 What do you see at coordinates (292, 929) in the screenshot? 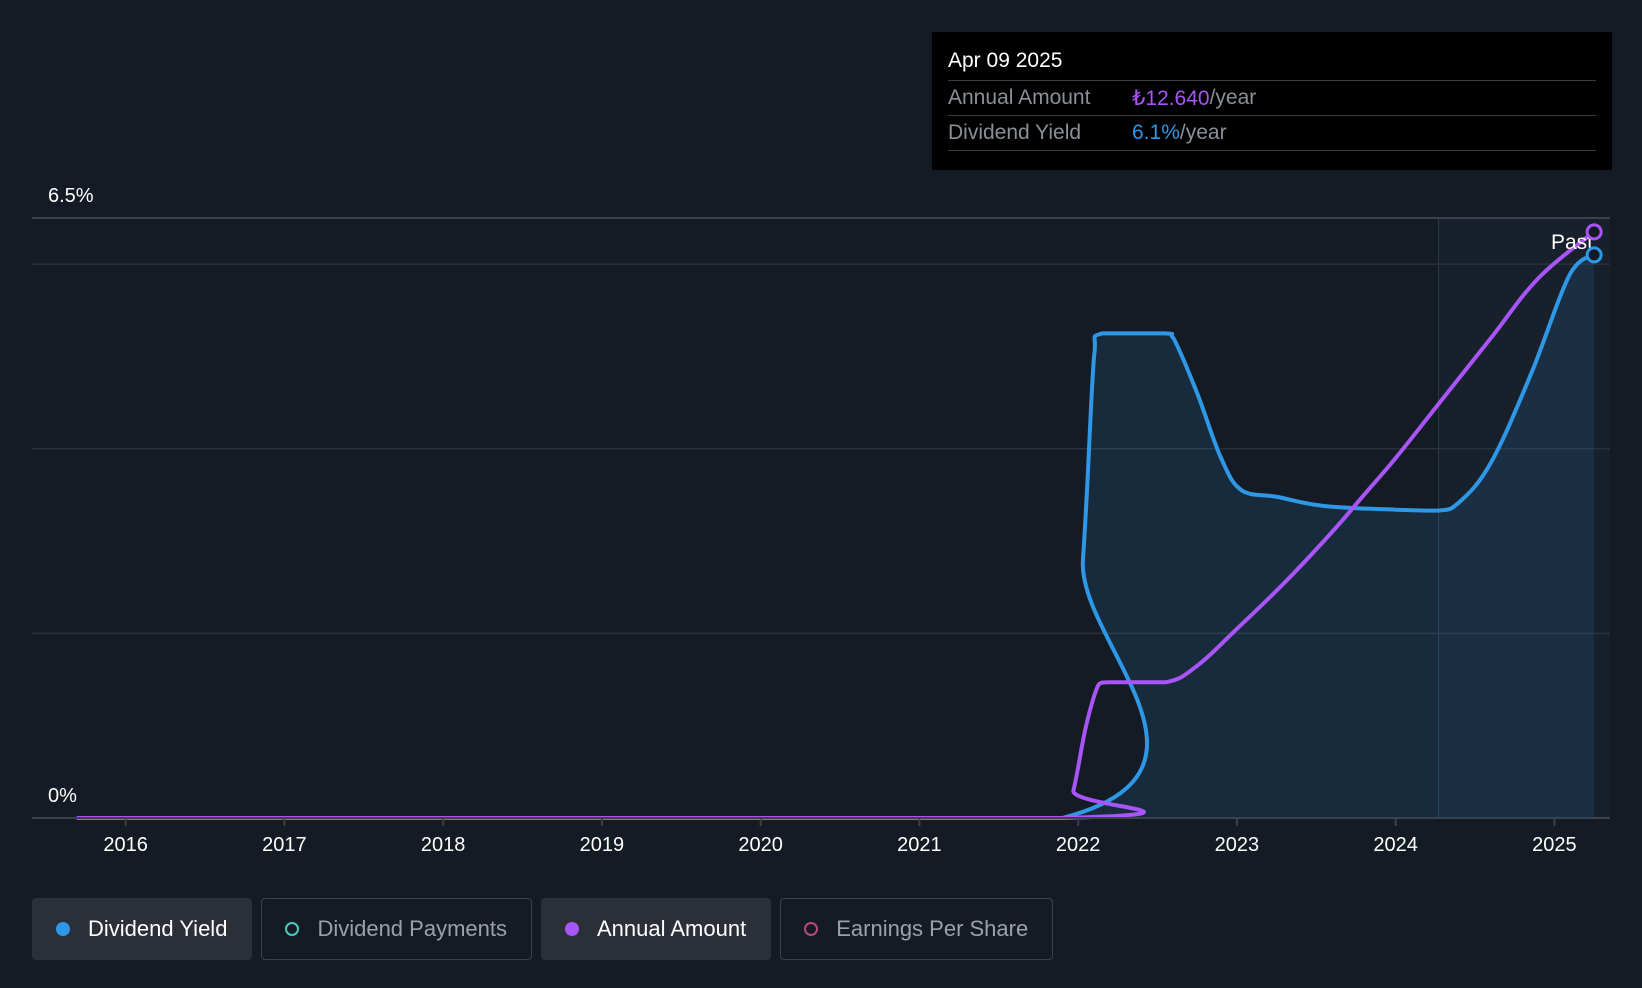
I see `dividend-payments-dot-icon` at bounding box center [292, 929].